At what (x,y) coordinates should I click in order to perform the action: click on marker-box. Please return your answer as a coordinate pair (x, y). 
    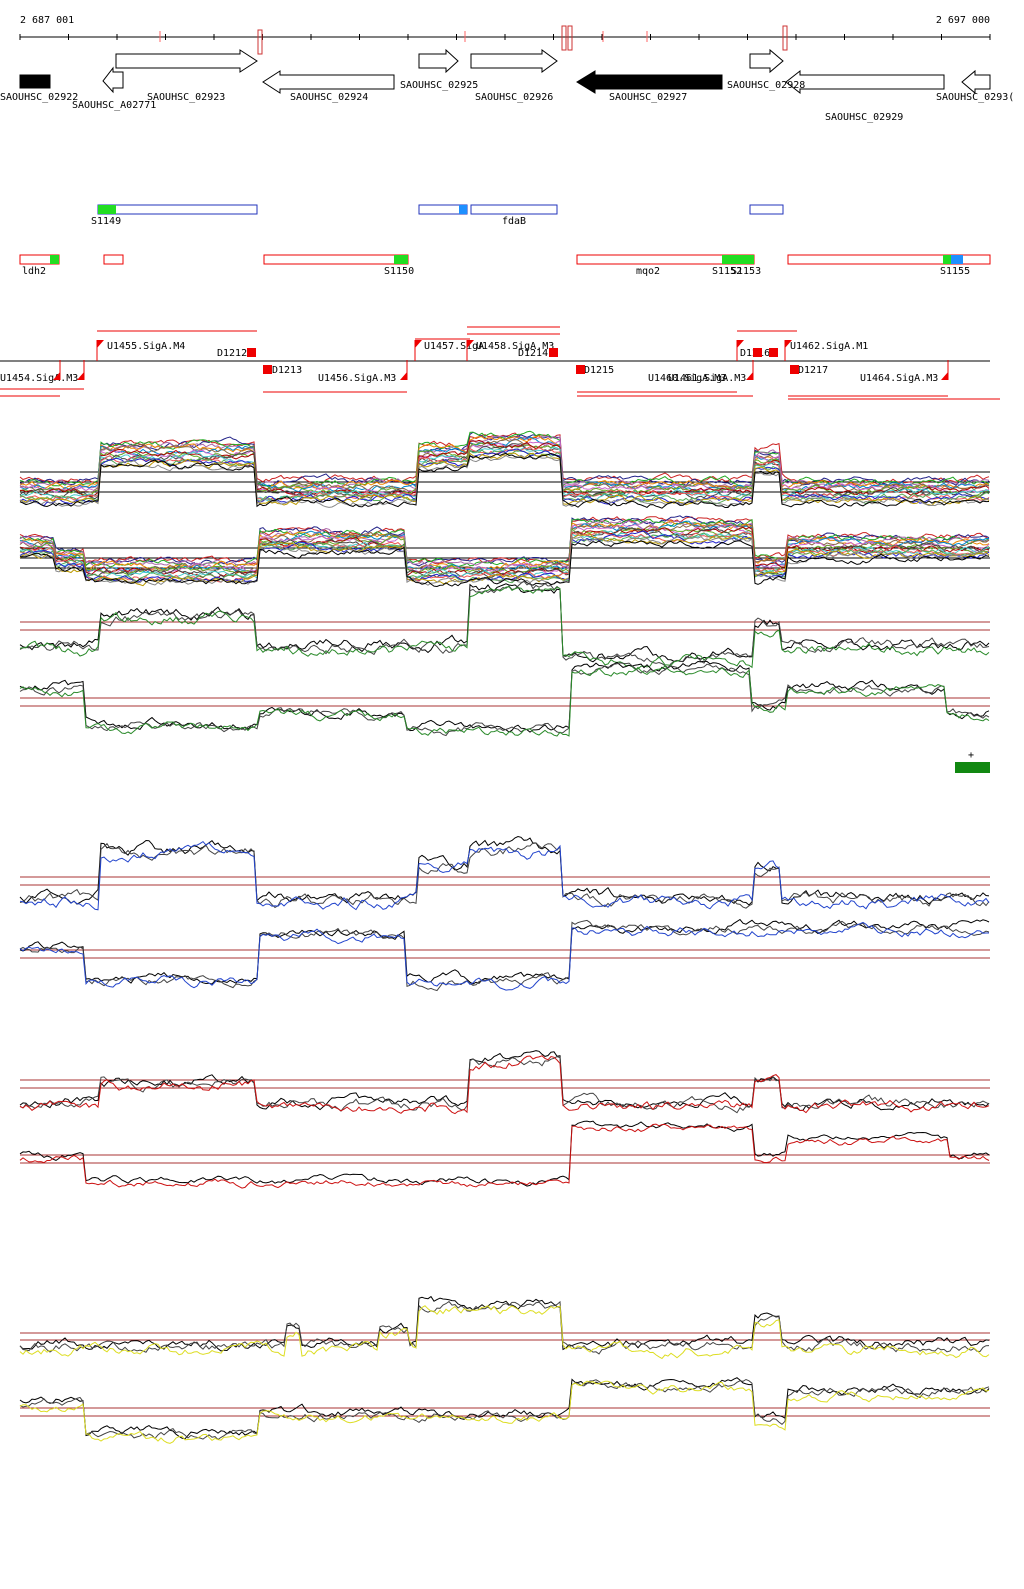
    Looking at the image, I should click on (972, 767).